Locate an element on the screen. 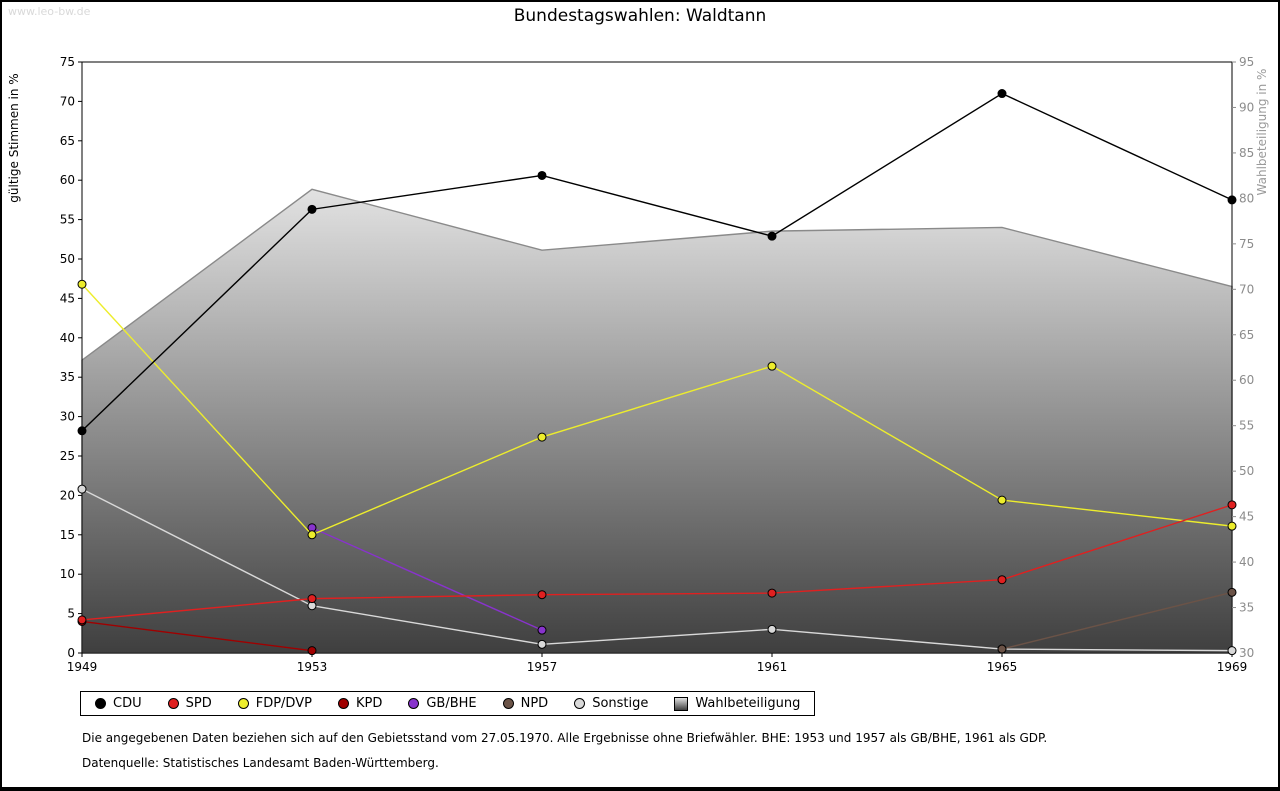 This screenshot has width=1280, height=791. right-tick-label: 65 is located at coordinates (1246, 335).